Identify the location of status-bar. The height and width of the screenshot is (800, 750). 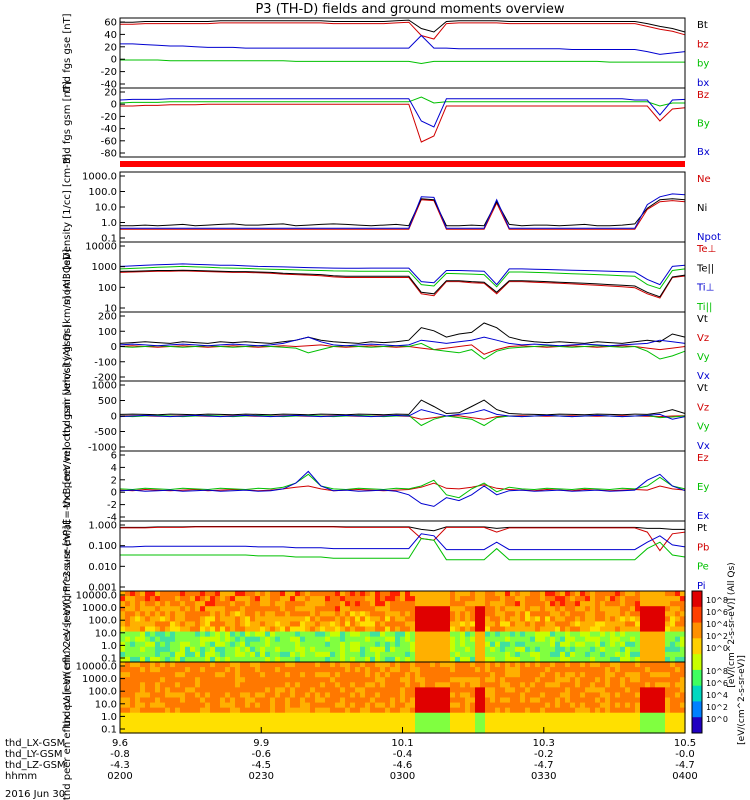
(402, 164).